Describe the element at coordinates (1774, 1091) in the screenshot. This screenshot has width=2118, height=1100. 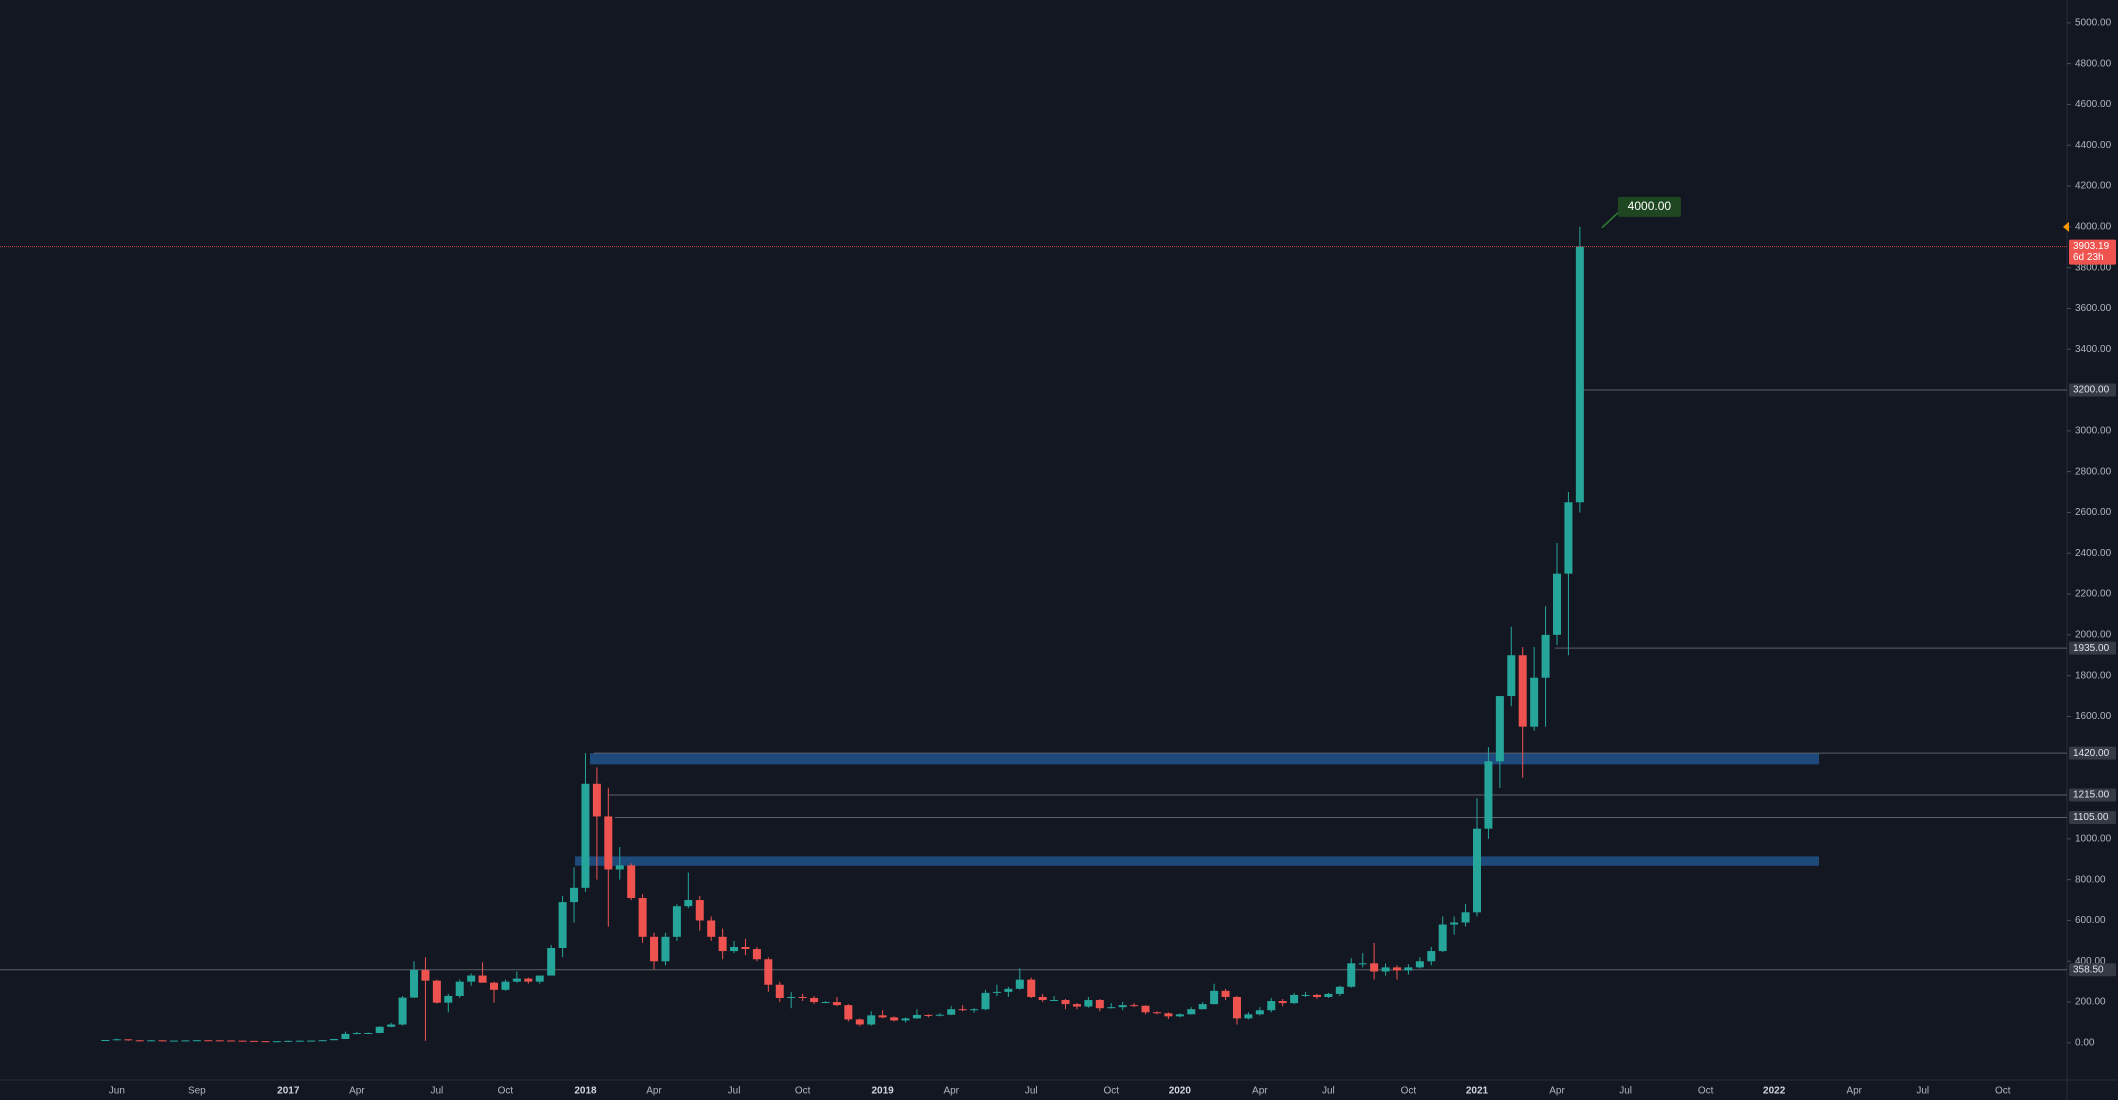
I see `x-tick-label: 2022` at that location.